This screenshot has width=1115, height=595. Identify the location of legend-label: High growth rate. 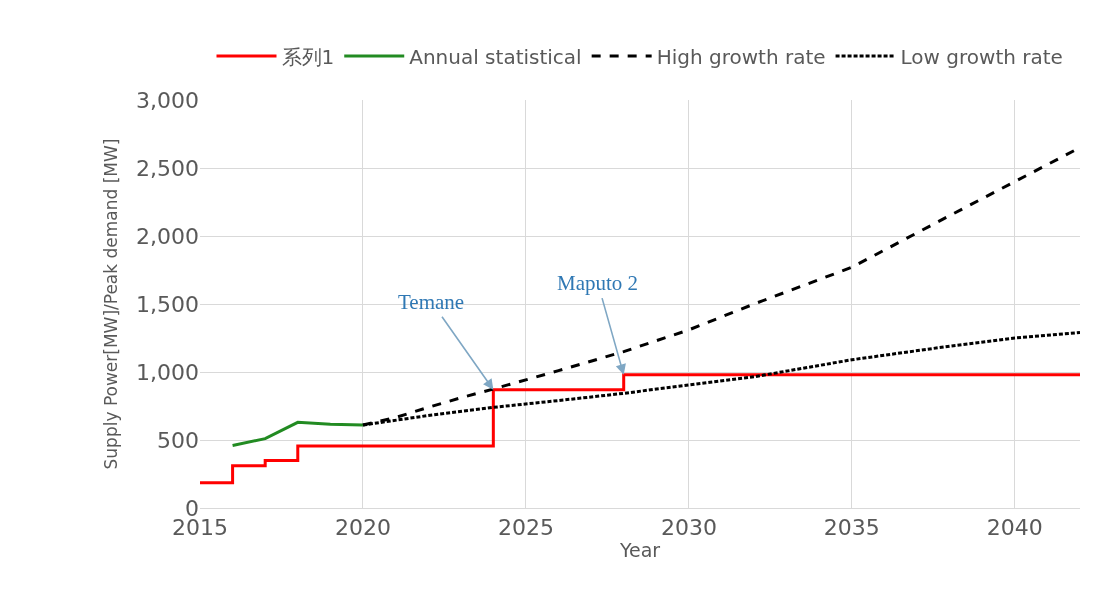
(741, 56).